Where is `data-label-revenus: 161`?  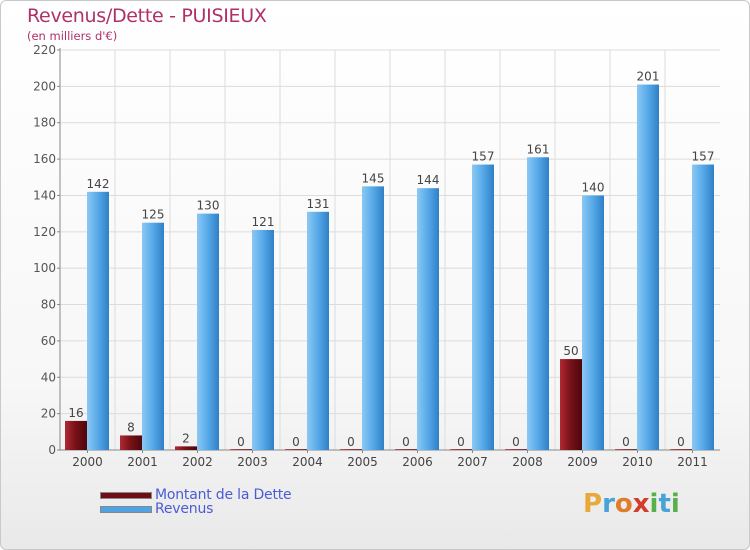 data-label-revenus: 161 is located at coordinates (538, 149).